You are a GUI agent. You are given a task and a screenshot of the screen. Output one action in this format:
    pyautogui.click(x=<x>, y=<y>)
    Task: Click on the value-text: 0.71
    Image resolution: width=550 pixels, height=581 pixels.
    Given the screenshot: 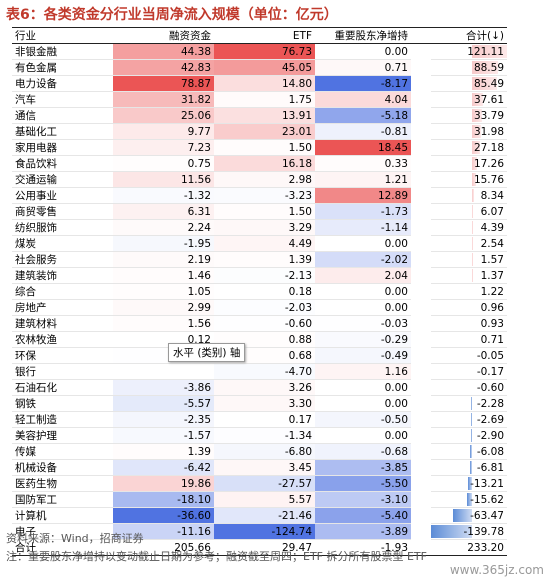 What is the action you would take?
    pyautogui.click(x=492, y=339)
    